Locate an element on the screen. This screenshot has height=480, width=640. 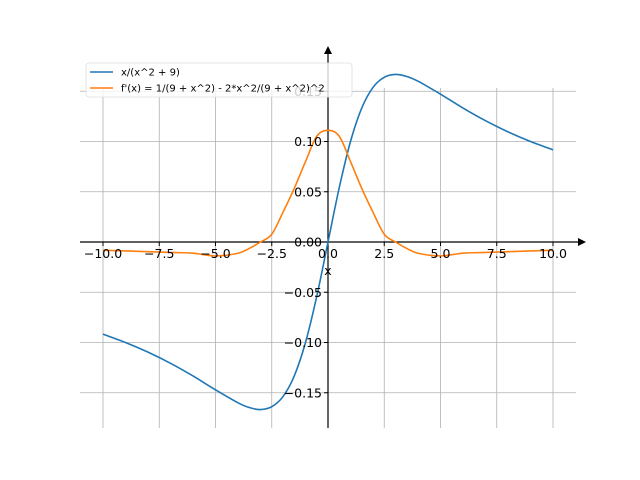
x-tick-label-3: −2.5 is located at coordinates (272, 253).